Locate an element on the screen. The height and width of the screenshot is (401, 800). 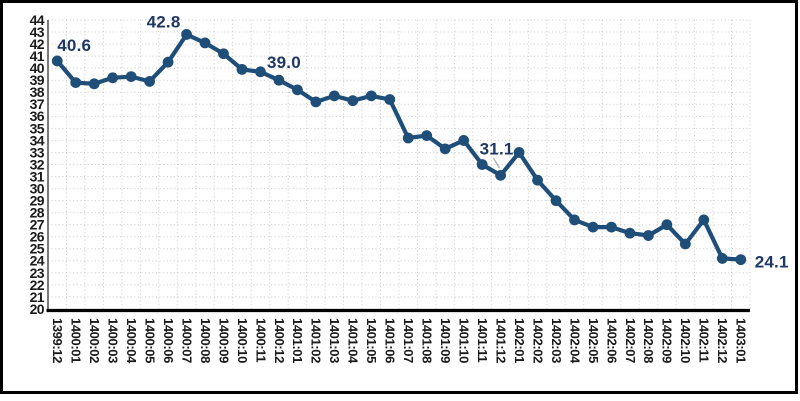
y-tick-label: 32 is located at coordinates (37, 164).